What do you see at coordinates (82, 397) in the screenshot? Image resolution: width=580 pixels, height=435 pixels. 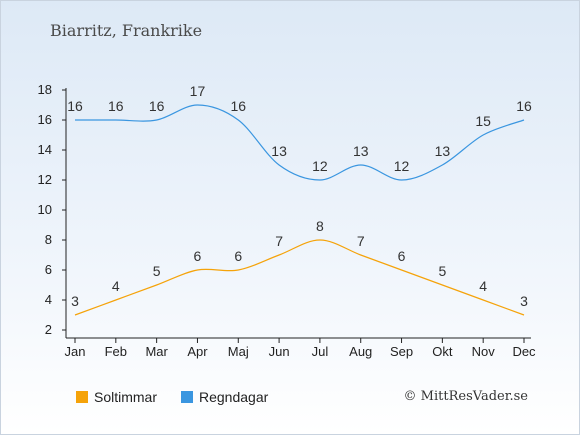 I see `legend-swatch-soltimmar` at bounding box center [82, 397].